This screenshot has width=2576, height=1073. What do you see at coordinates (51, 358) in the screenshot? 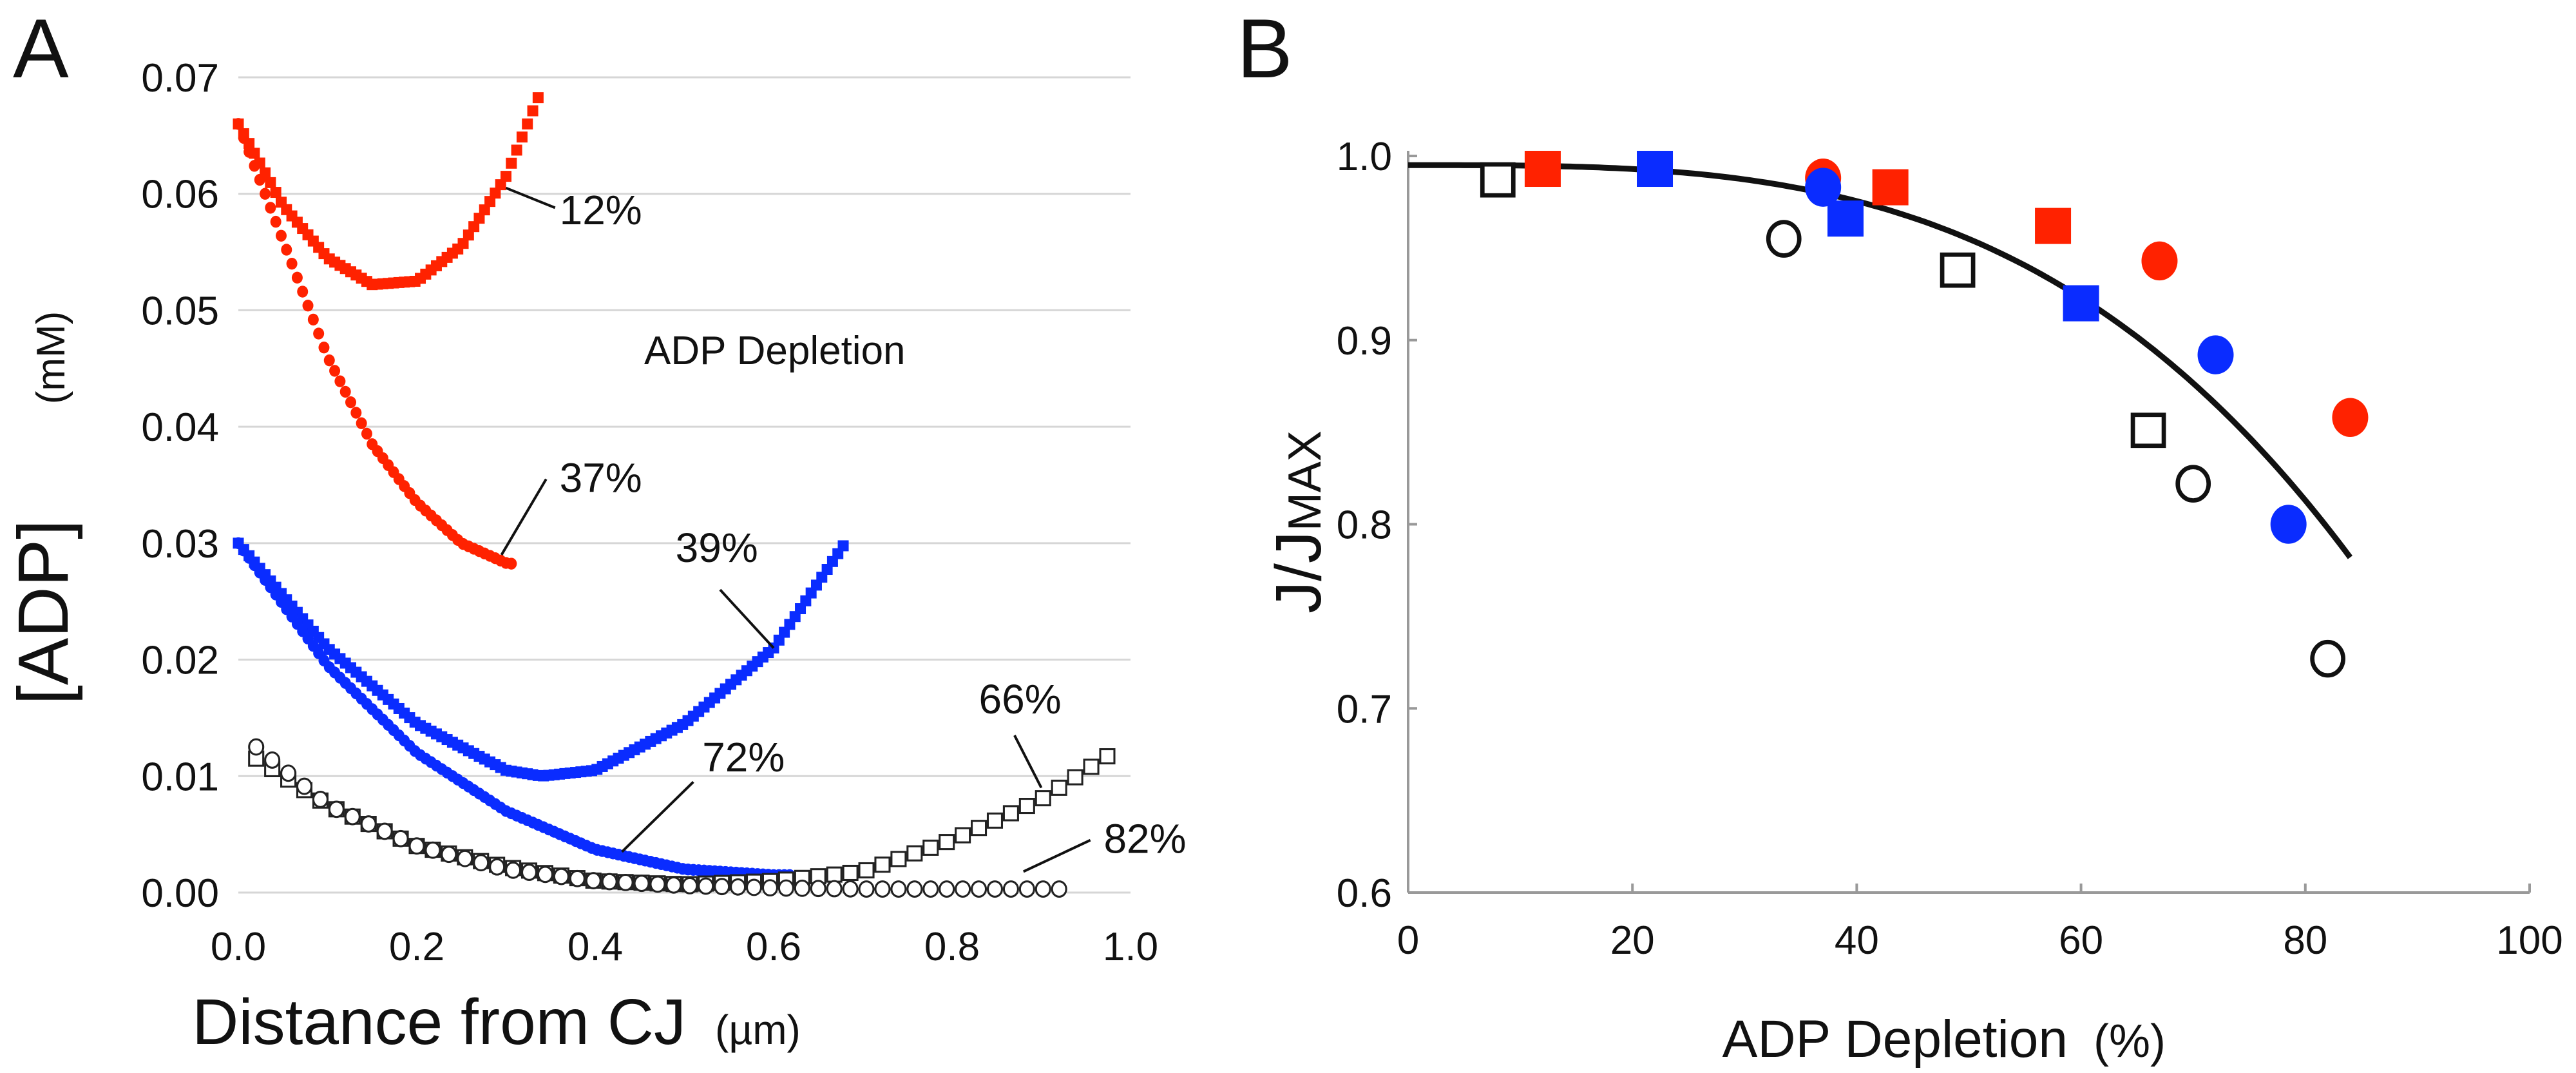
I see `panel-a-yunit: (mM)` at bounding box center [51, 358].